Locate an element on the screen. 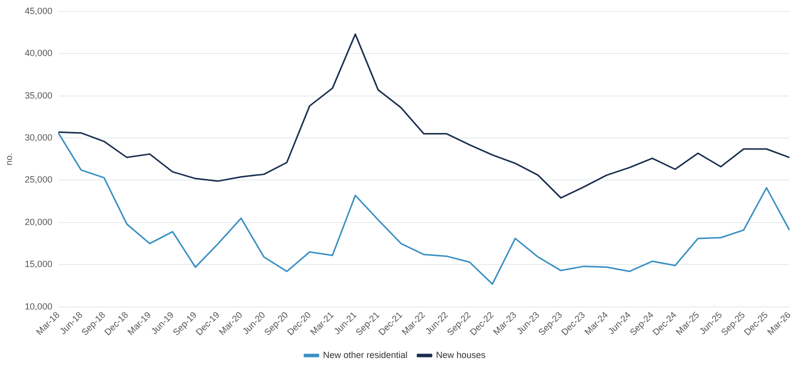  y-tick-label: 15,000 is located at coordinates (38, 264).